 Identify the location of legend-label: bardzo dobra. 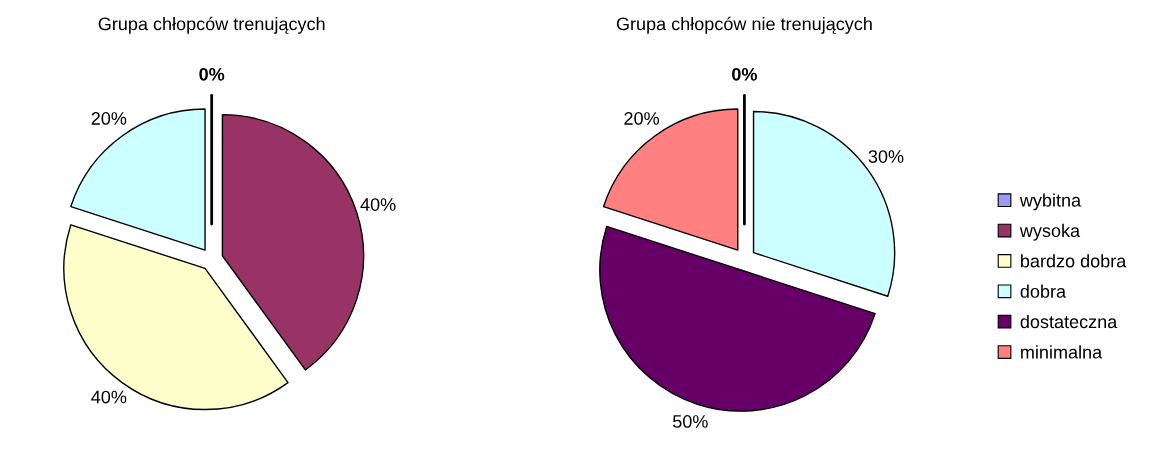
(1074, 261).